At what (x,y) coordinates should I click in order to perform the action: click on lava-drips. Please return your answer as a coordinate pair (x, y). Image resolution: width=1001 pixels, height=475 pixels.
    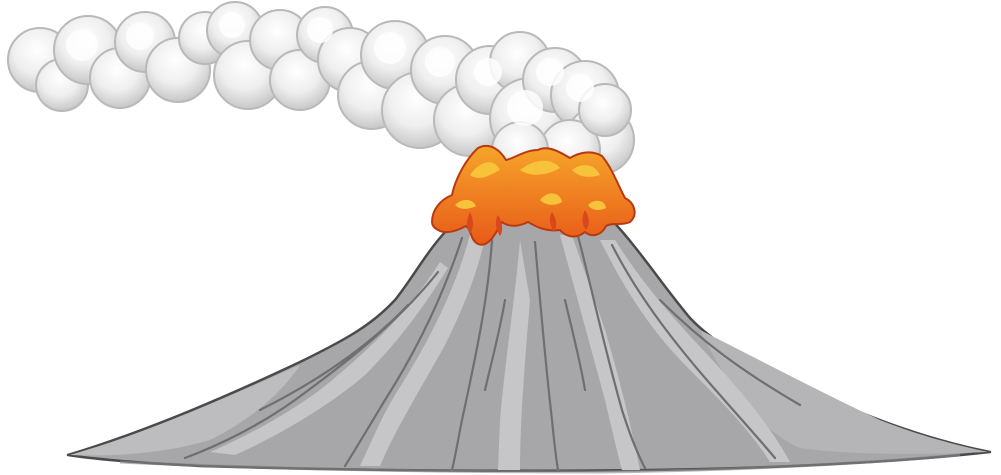
    Looking at the image, I should click on (528, 223).